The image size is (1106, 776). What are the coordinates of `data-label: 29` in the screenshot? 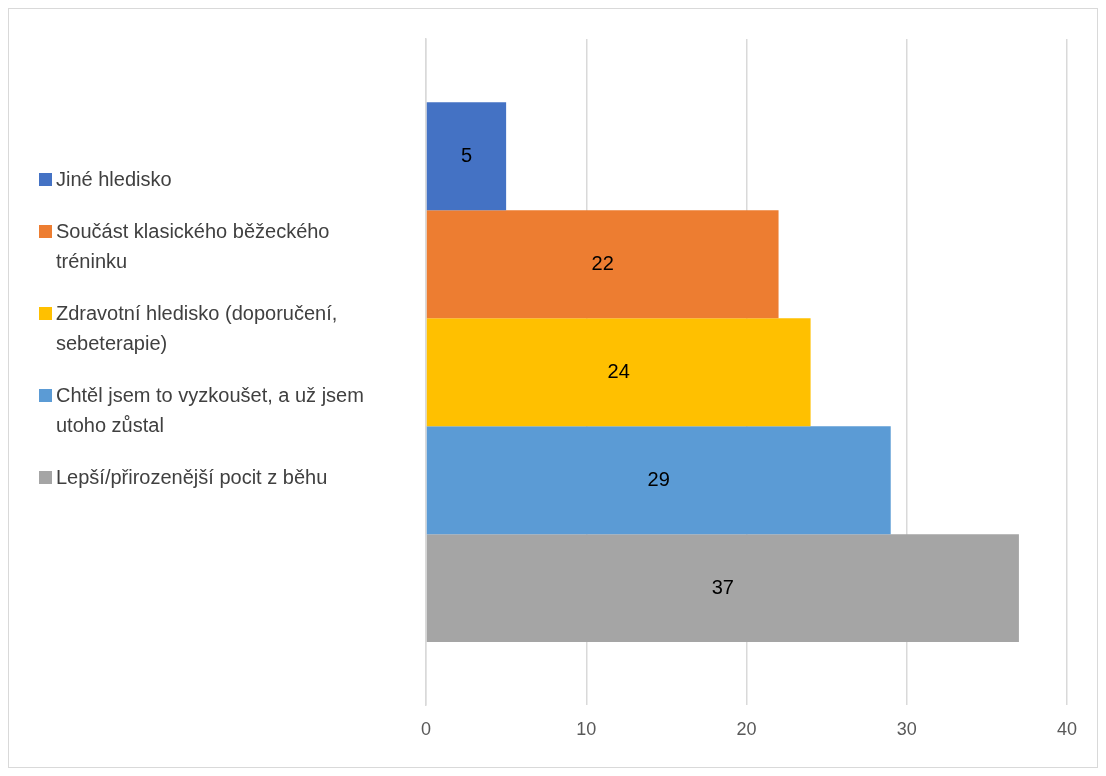 It's located at (658, 478).